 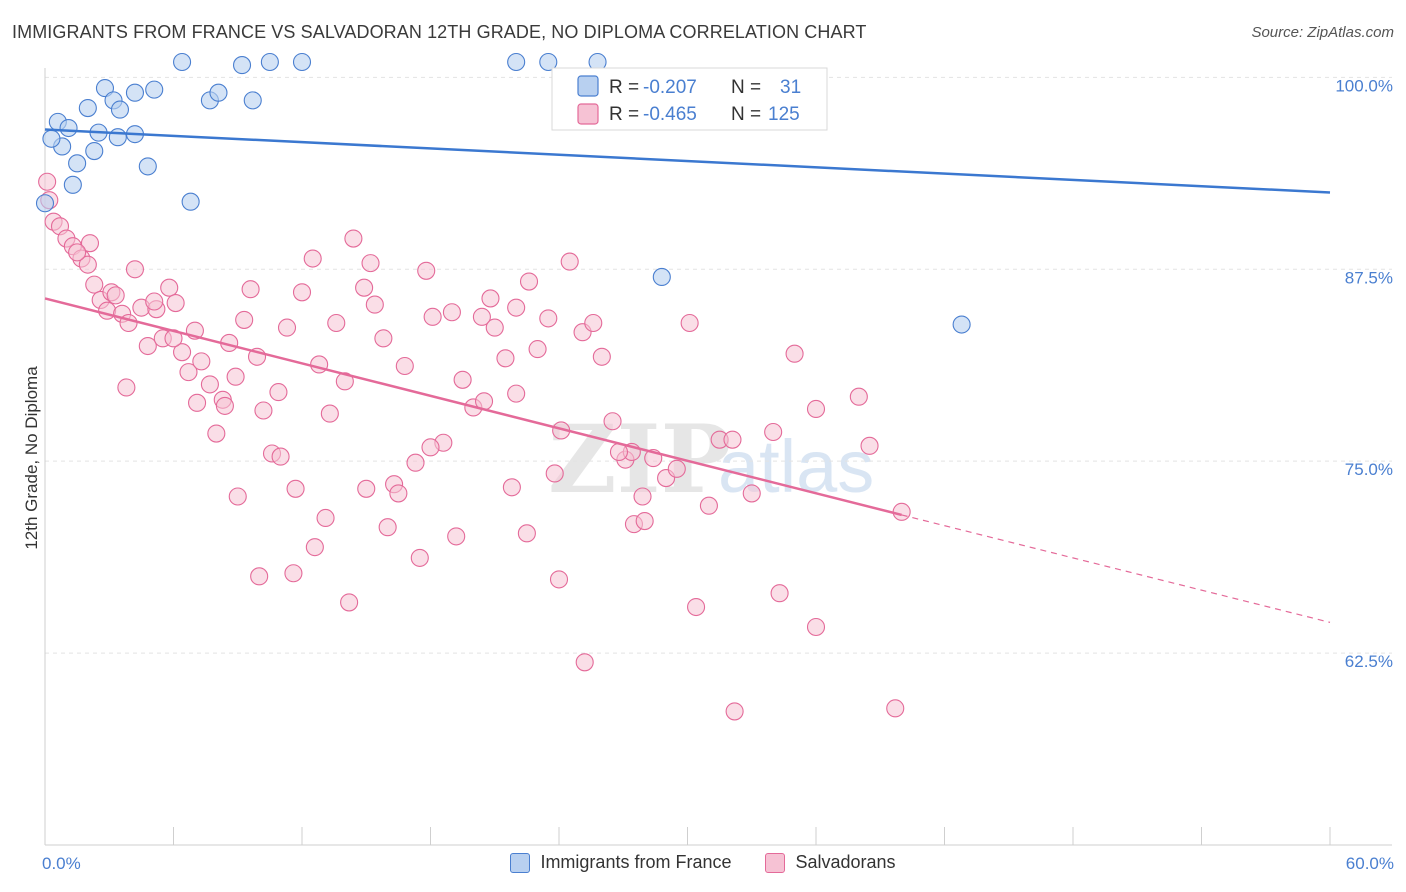 What do you see at coordinates (588, 86) in the screenshot?
I see `legend-swatch-blue` at bounding box center [588, 86].